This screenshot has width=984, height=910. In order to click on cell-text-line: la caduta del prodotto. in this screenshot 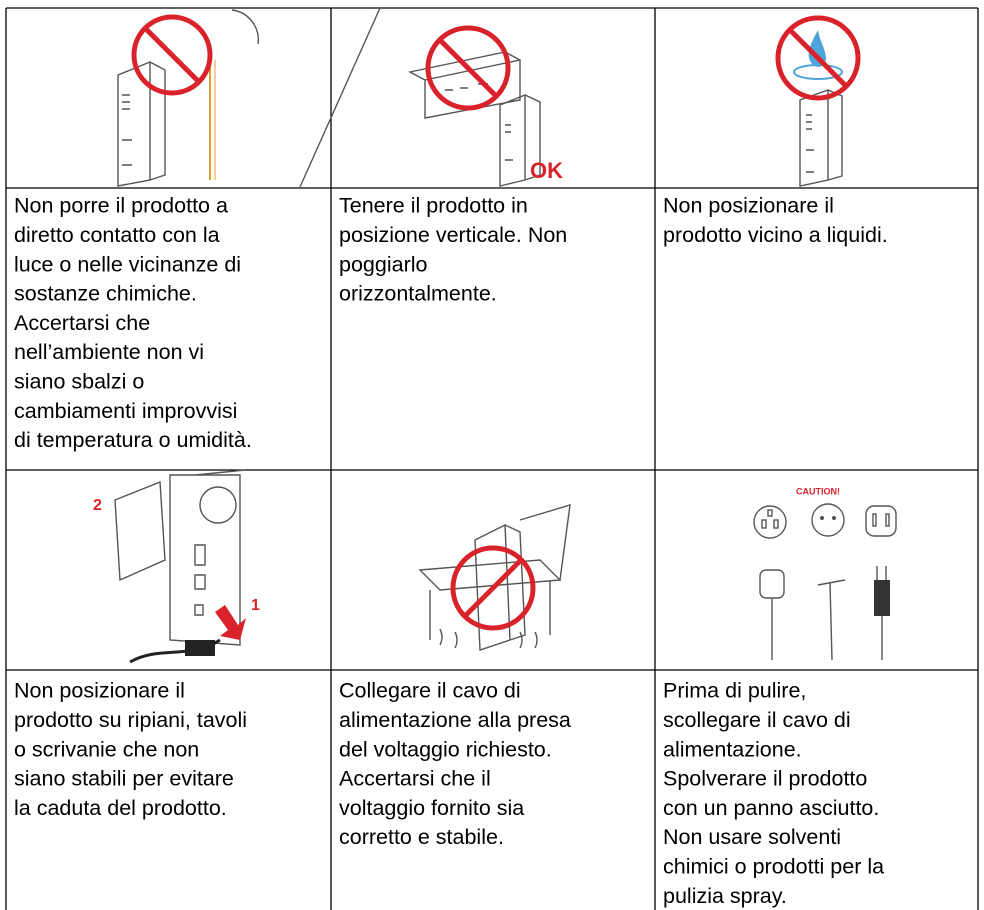, I will do `click(120, 808)`.